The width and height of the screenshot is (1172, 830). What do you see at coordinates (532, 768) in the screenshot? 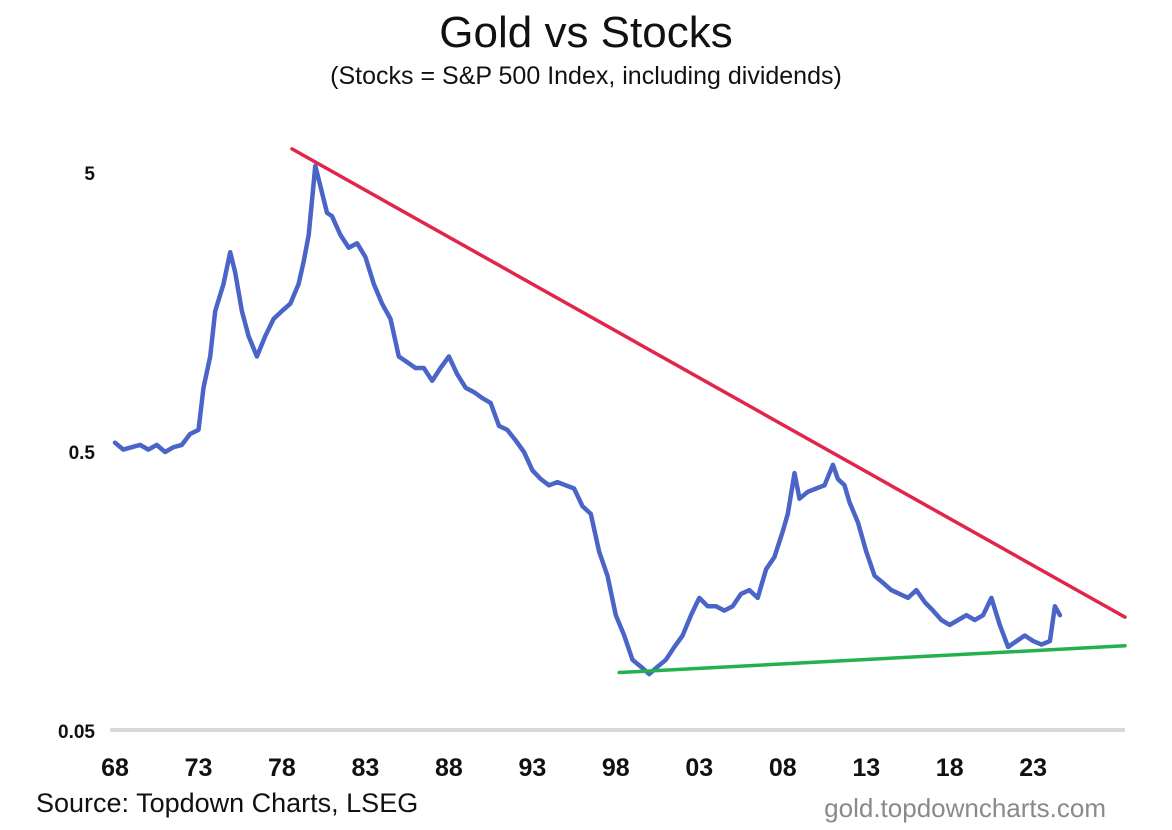
I see `x-tick-label: 93` at bounding box center [532, 768].